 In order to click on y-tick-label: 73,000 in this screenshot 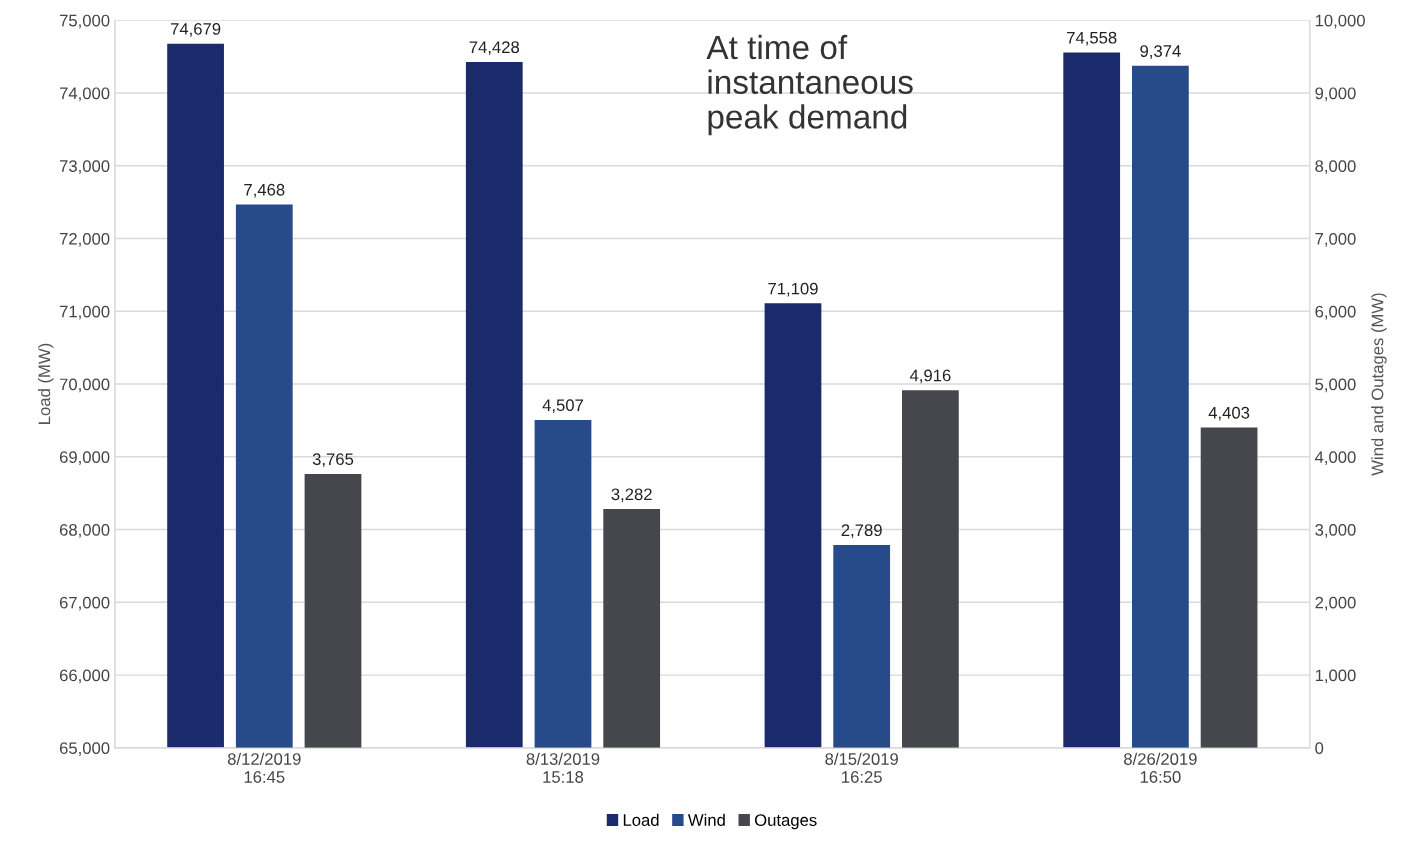, I will do `click(84, 167)`.